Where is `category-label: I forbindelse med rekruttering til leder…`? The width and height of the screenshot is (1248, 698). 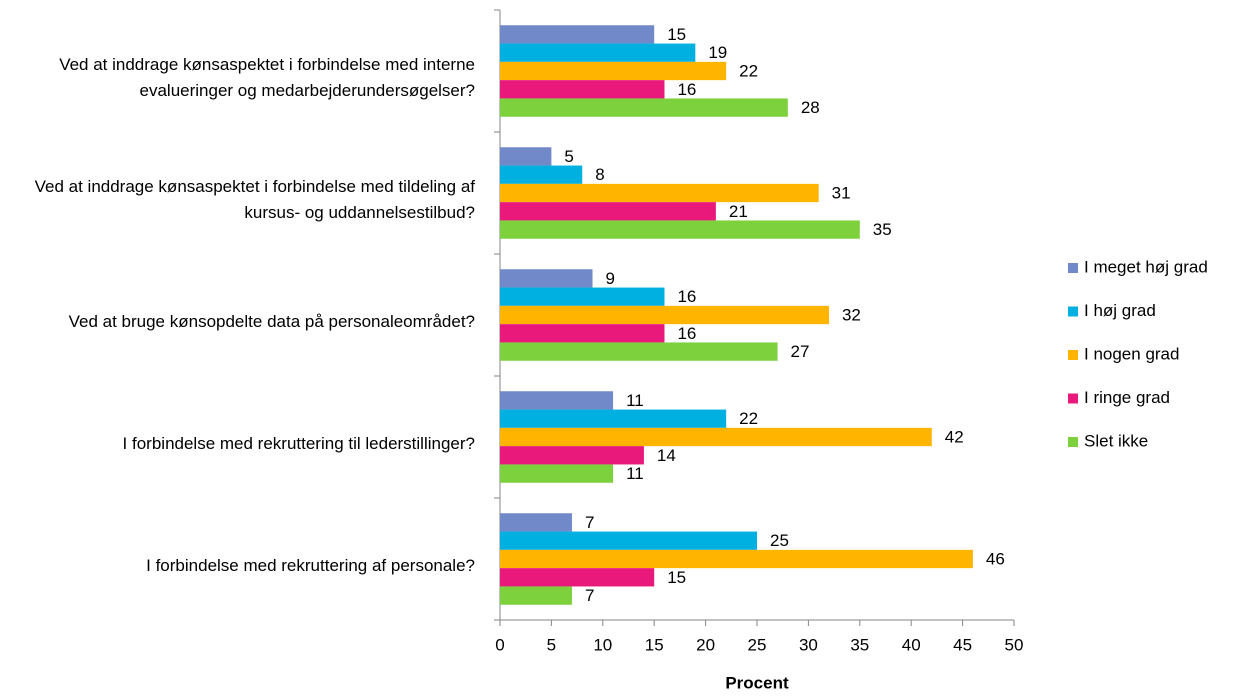 category-label: I forbindelse med rekruttering til leder… is located at coordinates (299, 443).